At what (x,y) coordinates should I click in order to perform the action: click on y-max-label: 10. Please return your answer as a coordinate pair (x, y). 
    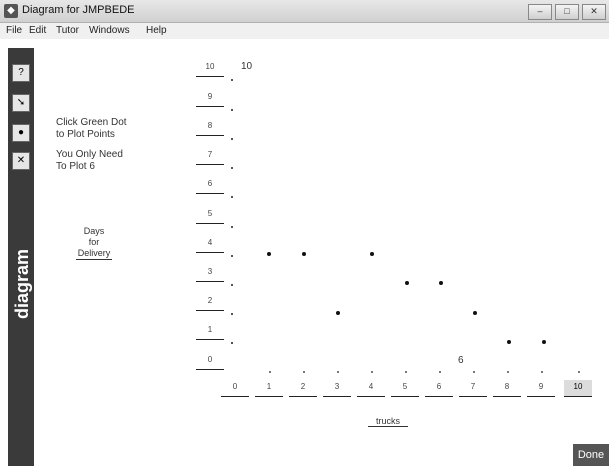
    Looking at the image, I should click on (247, 66).